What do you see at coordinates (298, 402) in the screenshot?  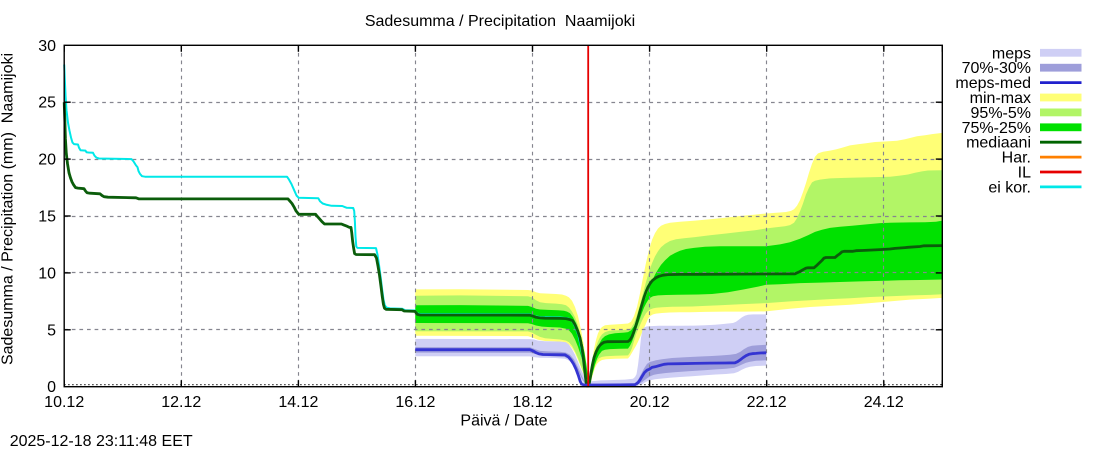 I see `svg-text: 14.12` at bounding box center [298, 402].